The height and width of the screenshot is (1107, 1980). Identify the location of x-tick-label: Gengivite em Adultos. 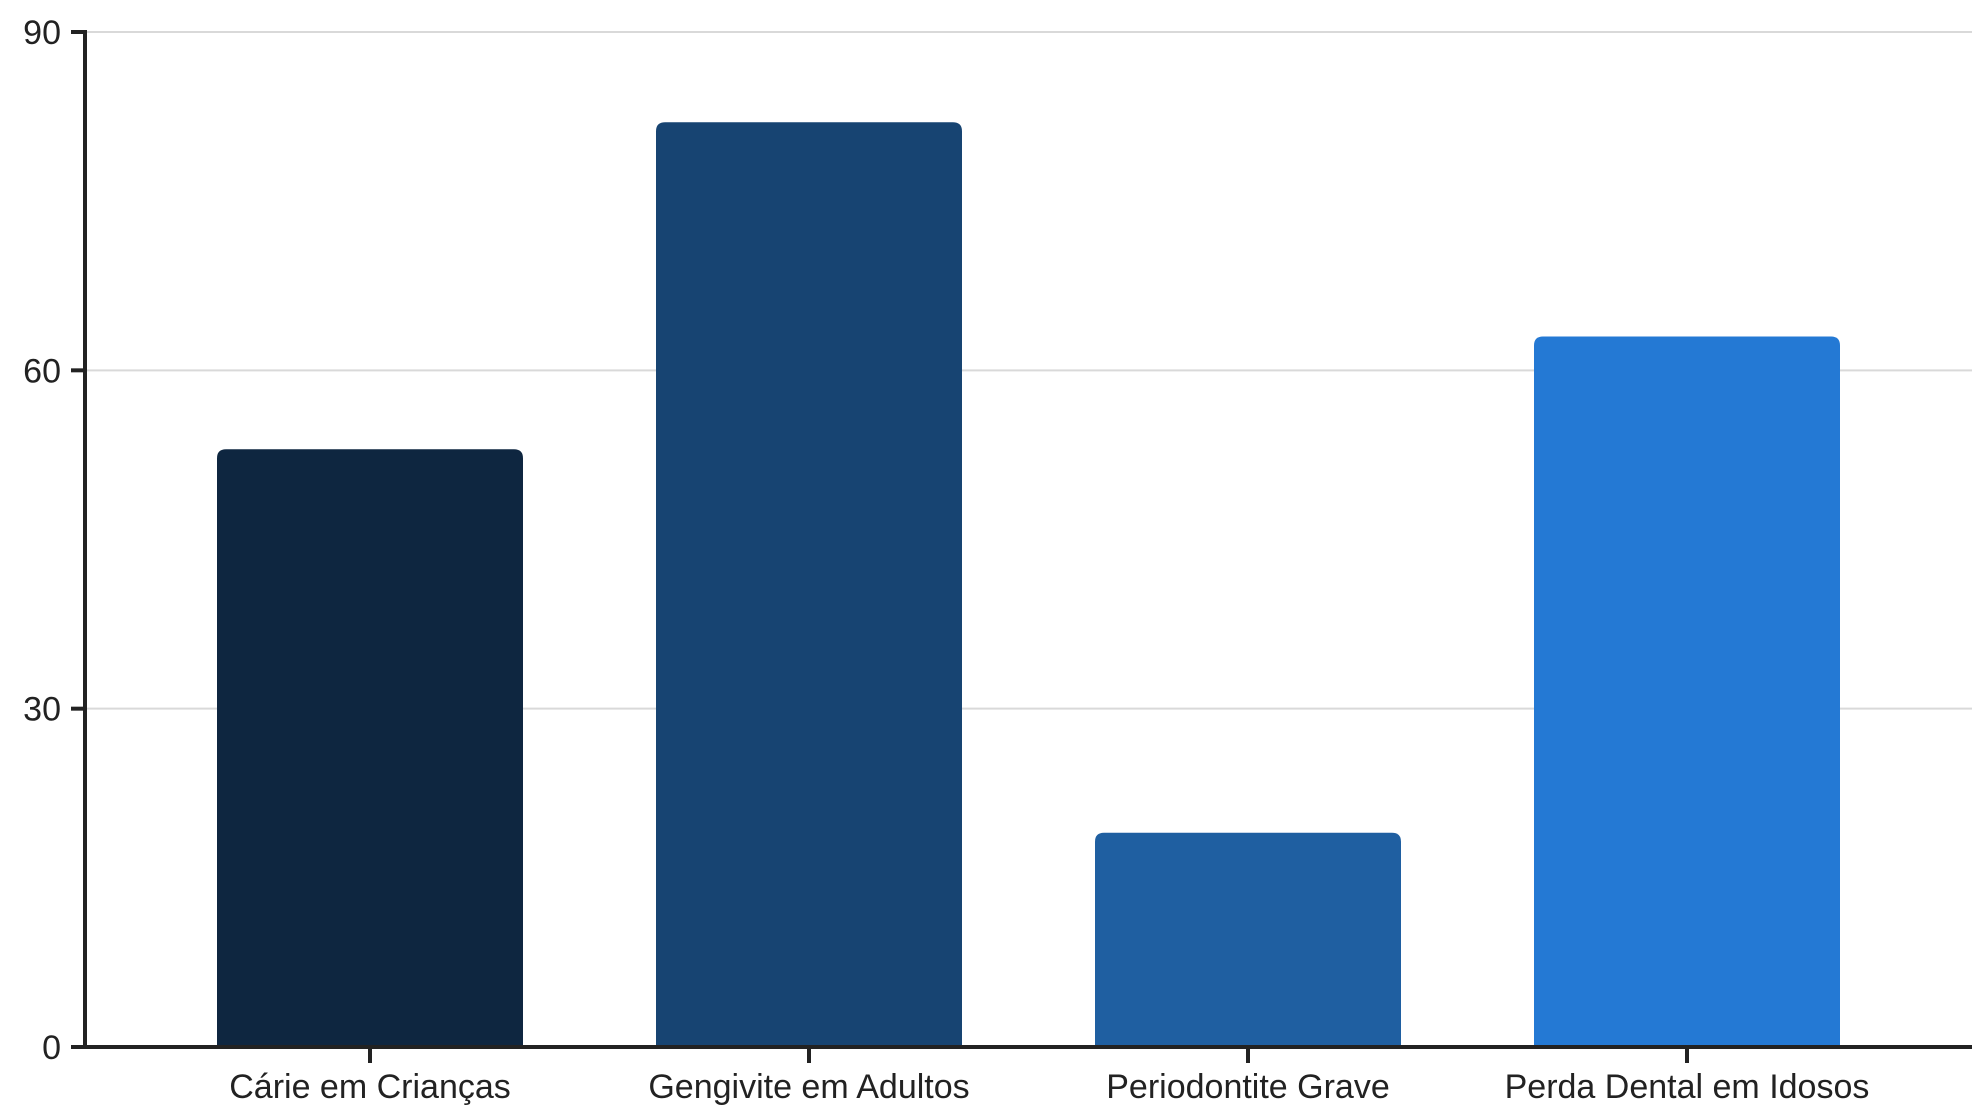
(808, 1087).